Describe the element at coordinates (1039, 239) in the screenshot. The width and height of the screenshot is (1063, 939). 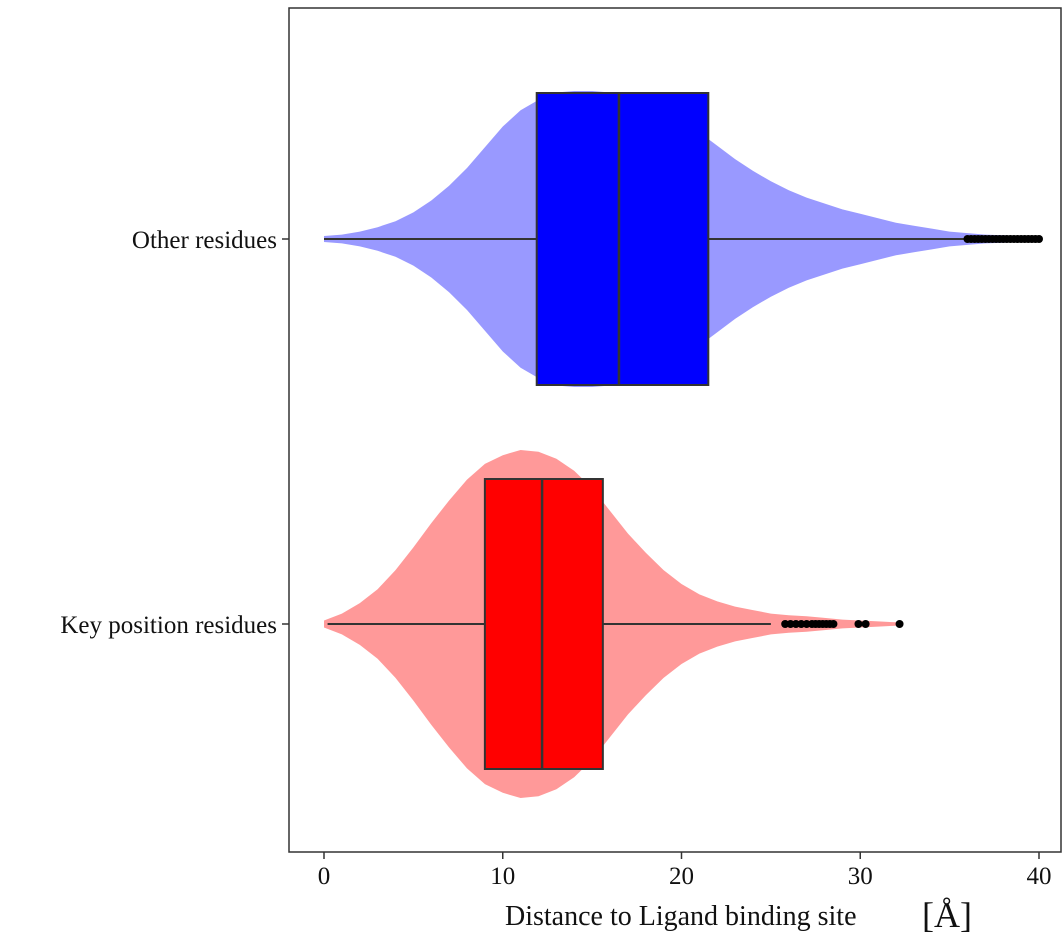
I see `outlier-point-other-residues` at that location.